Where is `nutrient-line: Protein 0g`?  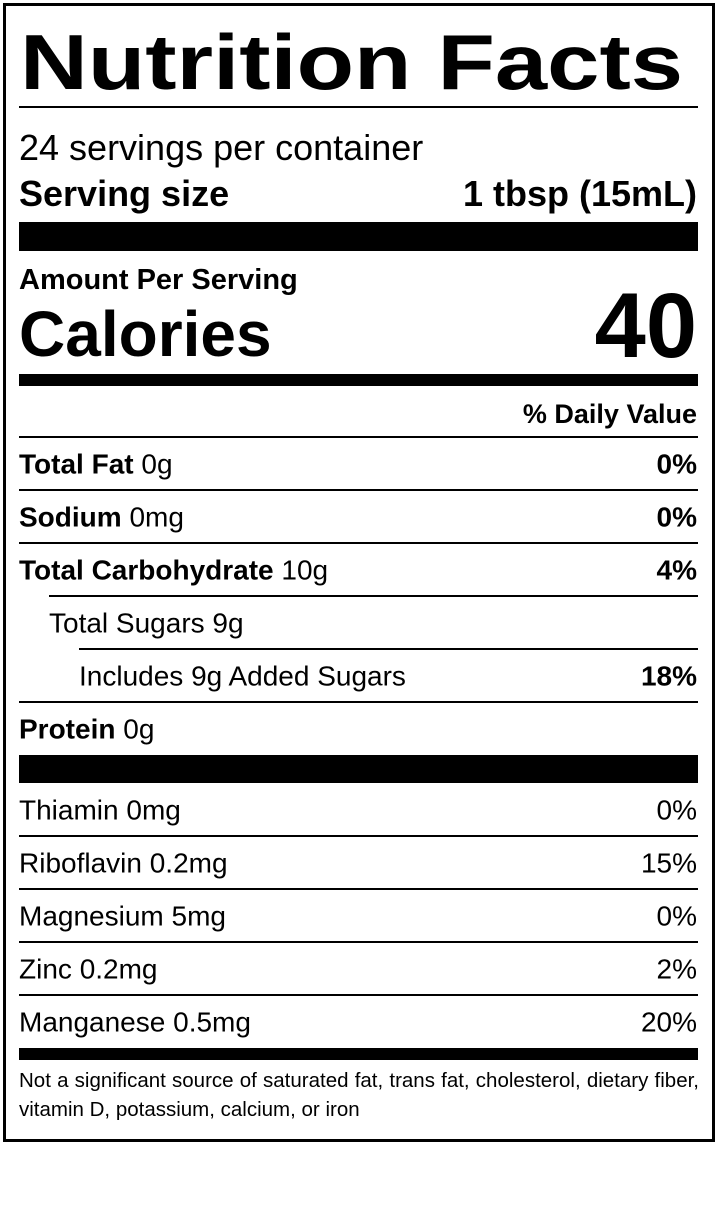 nutrient-line: Protein 0g is located at coordinates (86, 729).